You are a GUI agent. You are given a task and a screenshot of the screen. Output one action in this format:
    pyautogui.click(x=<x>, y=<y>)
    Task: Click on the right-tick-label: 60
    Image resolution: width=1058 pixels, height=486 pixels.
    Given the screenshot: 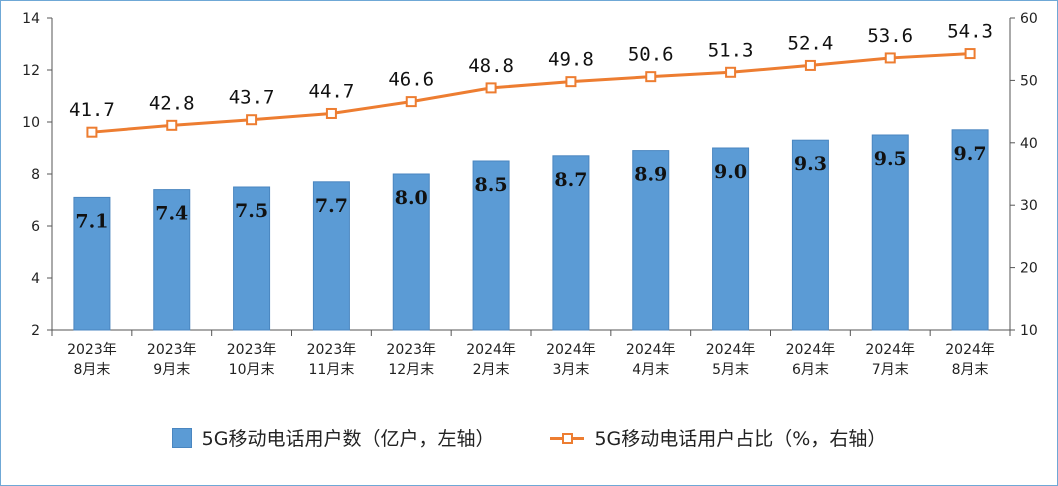 What is the action you would take?
    pyautogui.click(x=1029, y=19)
    